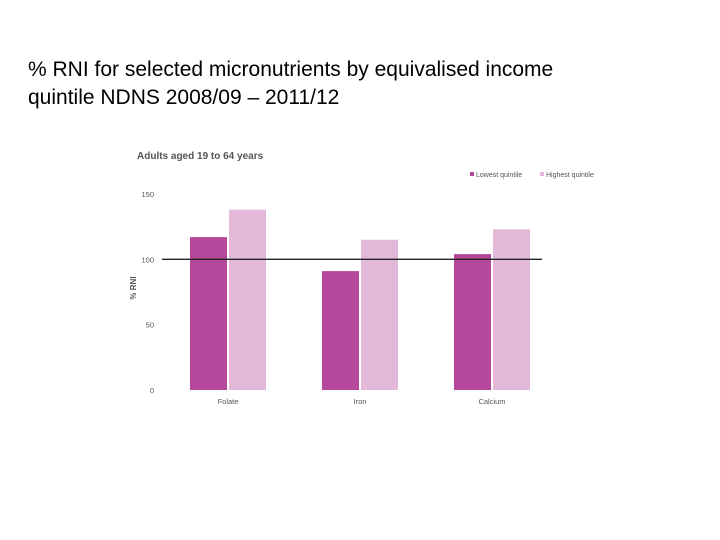 Image resolution: width=720 pixels, height=540 pixels. What do you see at coordinates (532, 175) in the screenshot?
I see `chart-legend: Lowest quintile Highest quintile` at bounding box center [532, 175].